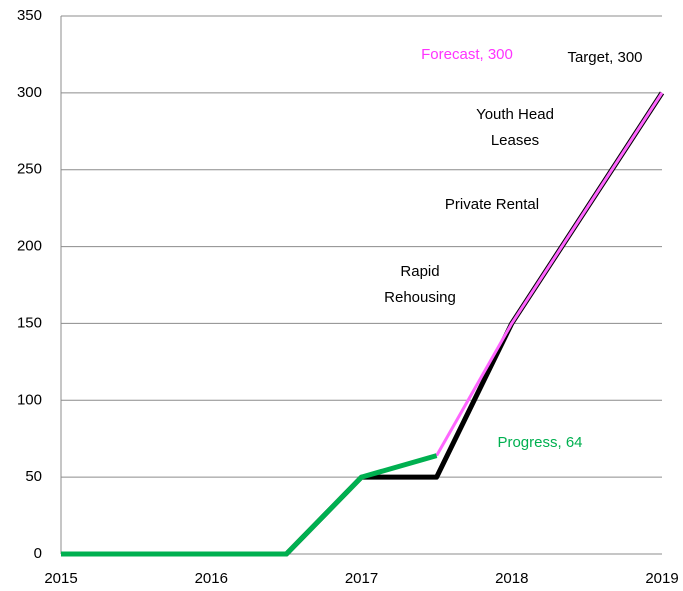 The width and height of the screenshot is (683, 591). Describe the element at coordinates (29, 92) in the screenshot. I see `y-tick-label: 300` at that location.